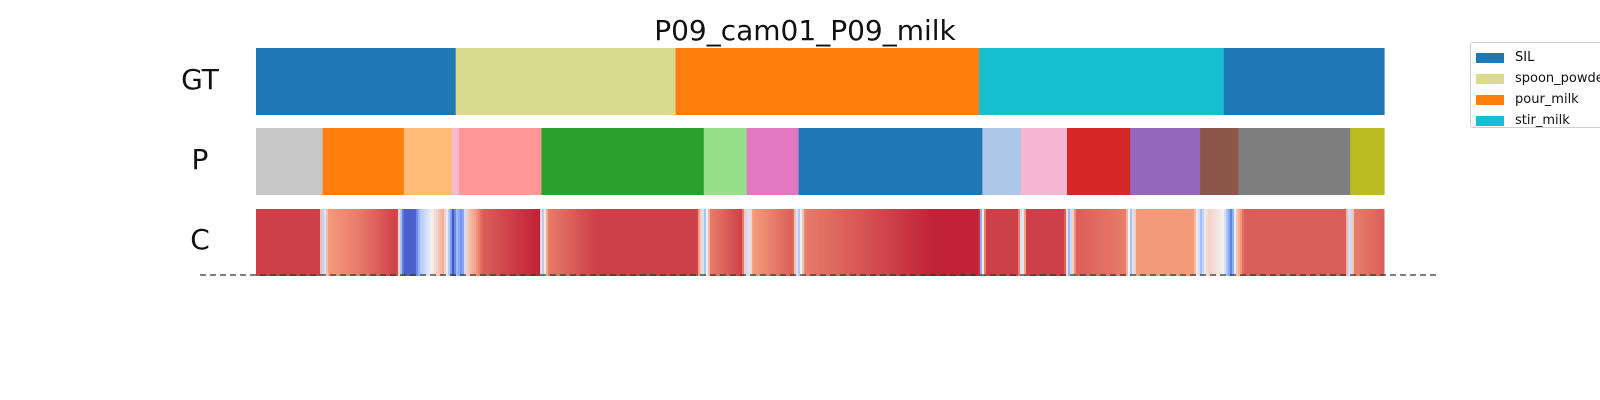 Image resolution: width=1600 pixels, height=400 pixels. I want to click on confidence-strip, so click(820, 242).